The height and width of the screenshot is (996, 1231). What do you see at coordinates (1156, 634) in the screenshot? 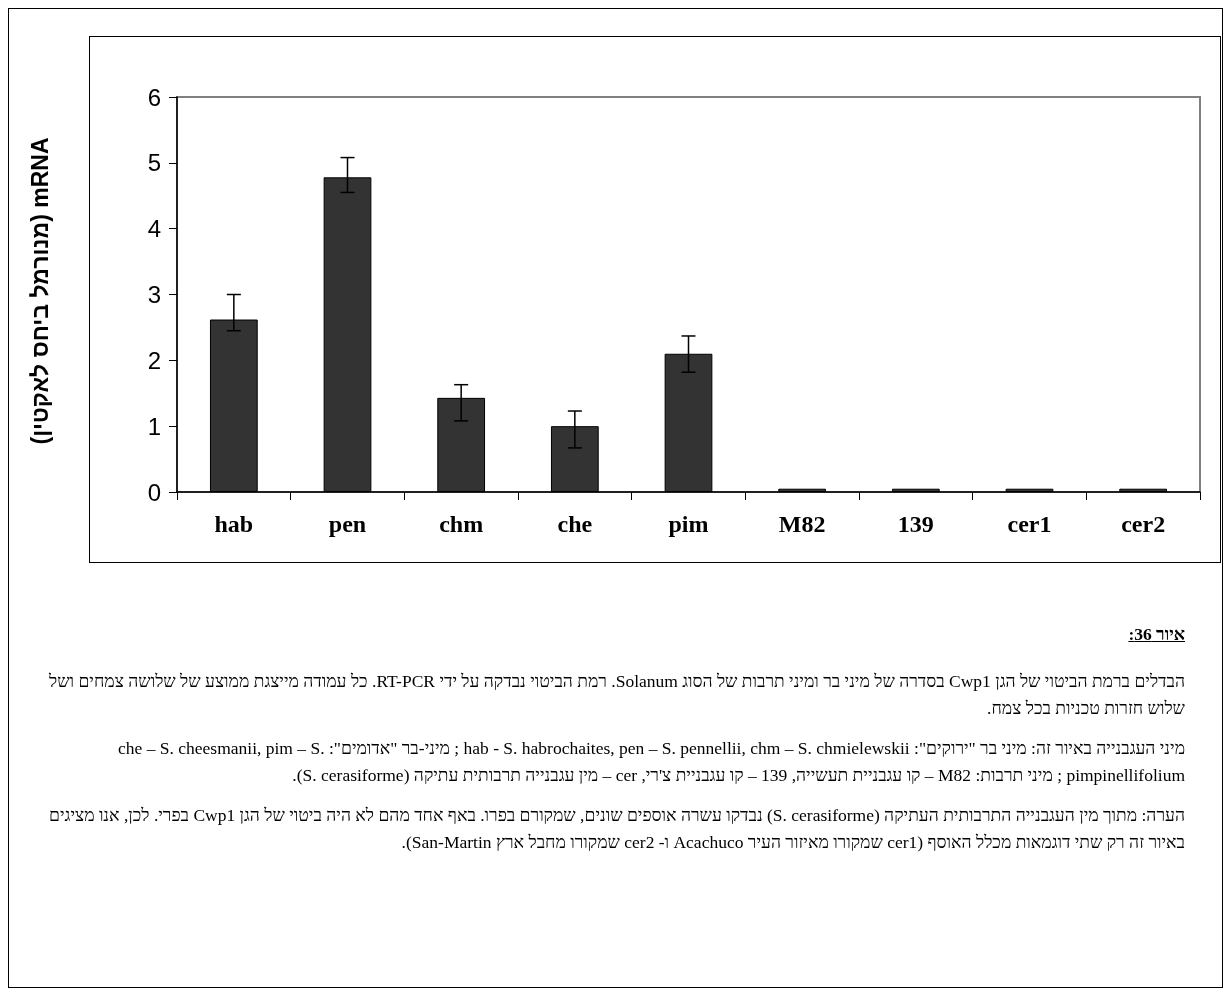
I see `text: איור 36:` at bounding box center [1156, 634].